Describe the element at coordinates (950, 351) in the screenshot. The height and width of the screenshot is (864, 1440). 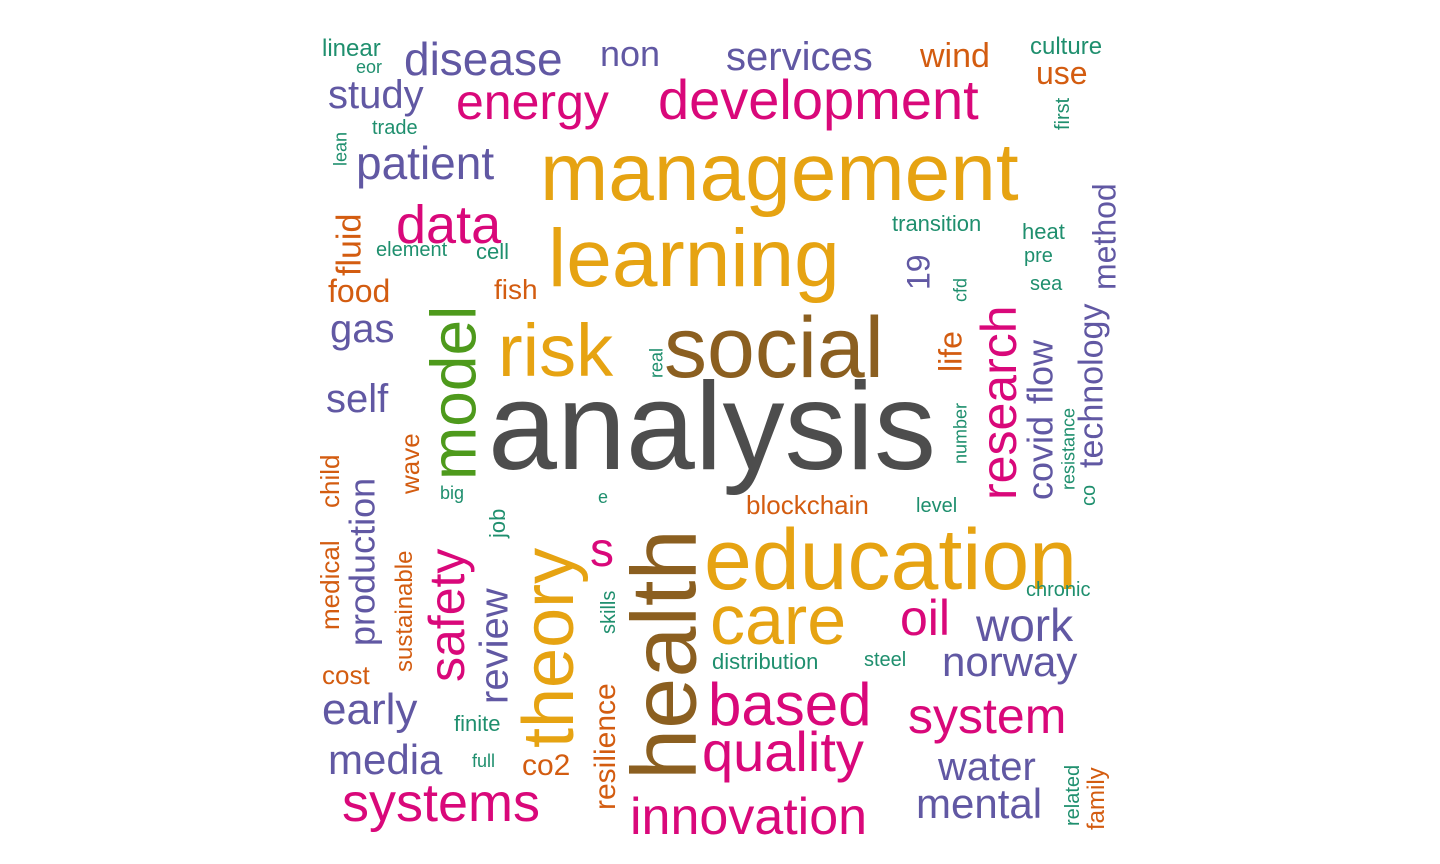
I see `word-life: life` at that location.